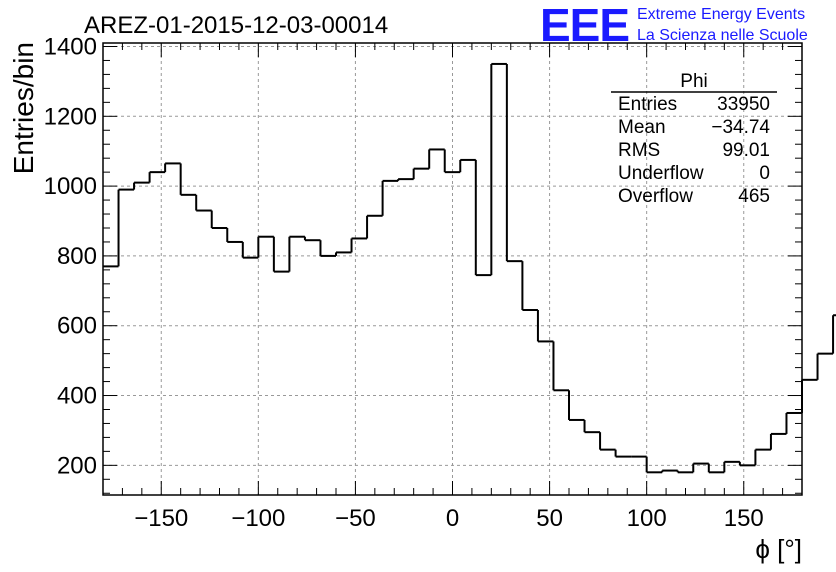 This screenshot has width=836, height=572. Describe the element at coordinates (743, 104) in the screenshot. I see `stats-value-entries: 33950` at that location.